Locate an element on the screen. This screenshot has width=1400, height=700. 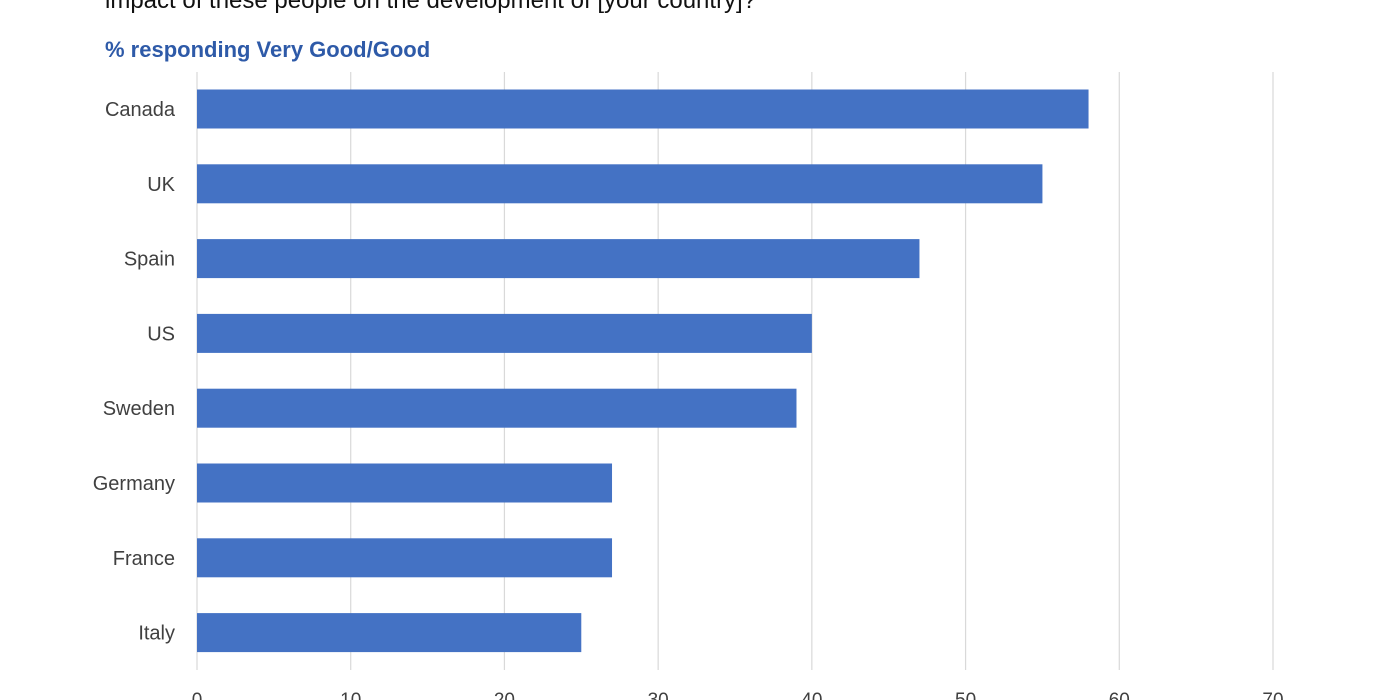
category-label: US is located at coordinates (161, 334).